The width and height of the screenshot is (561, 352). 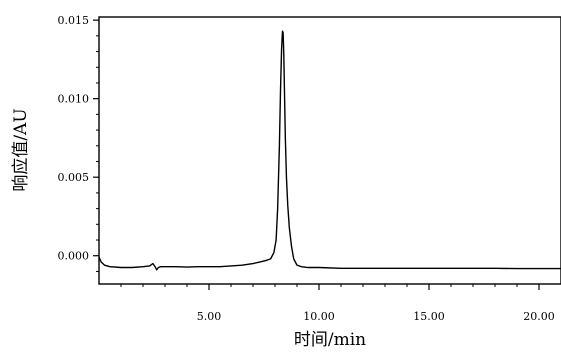 What do you see at coordinates (74, 20) in the screenshot?
I see `y-tick-label: 0.015` at bounding box center [74, 20].